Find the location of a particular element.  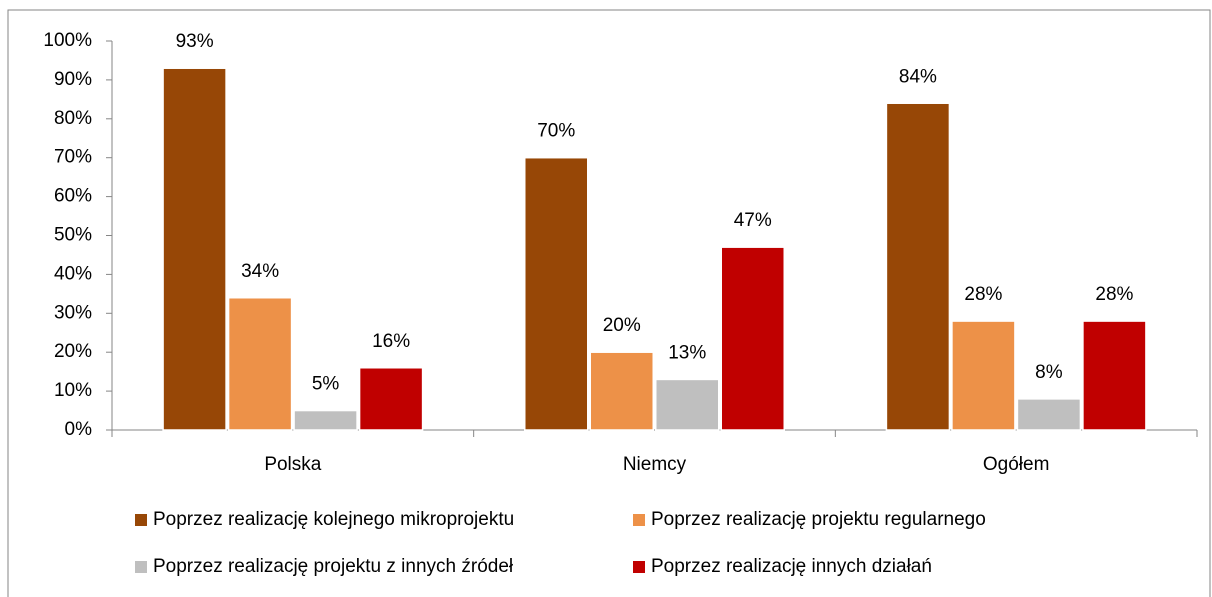

y-tick-label: 0% is located at coordinates (79, 429).